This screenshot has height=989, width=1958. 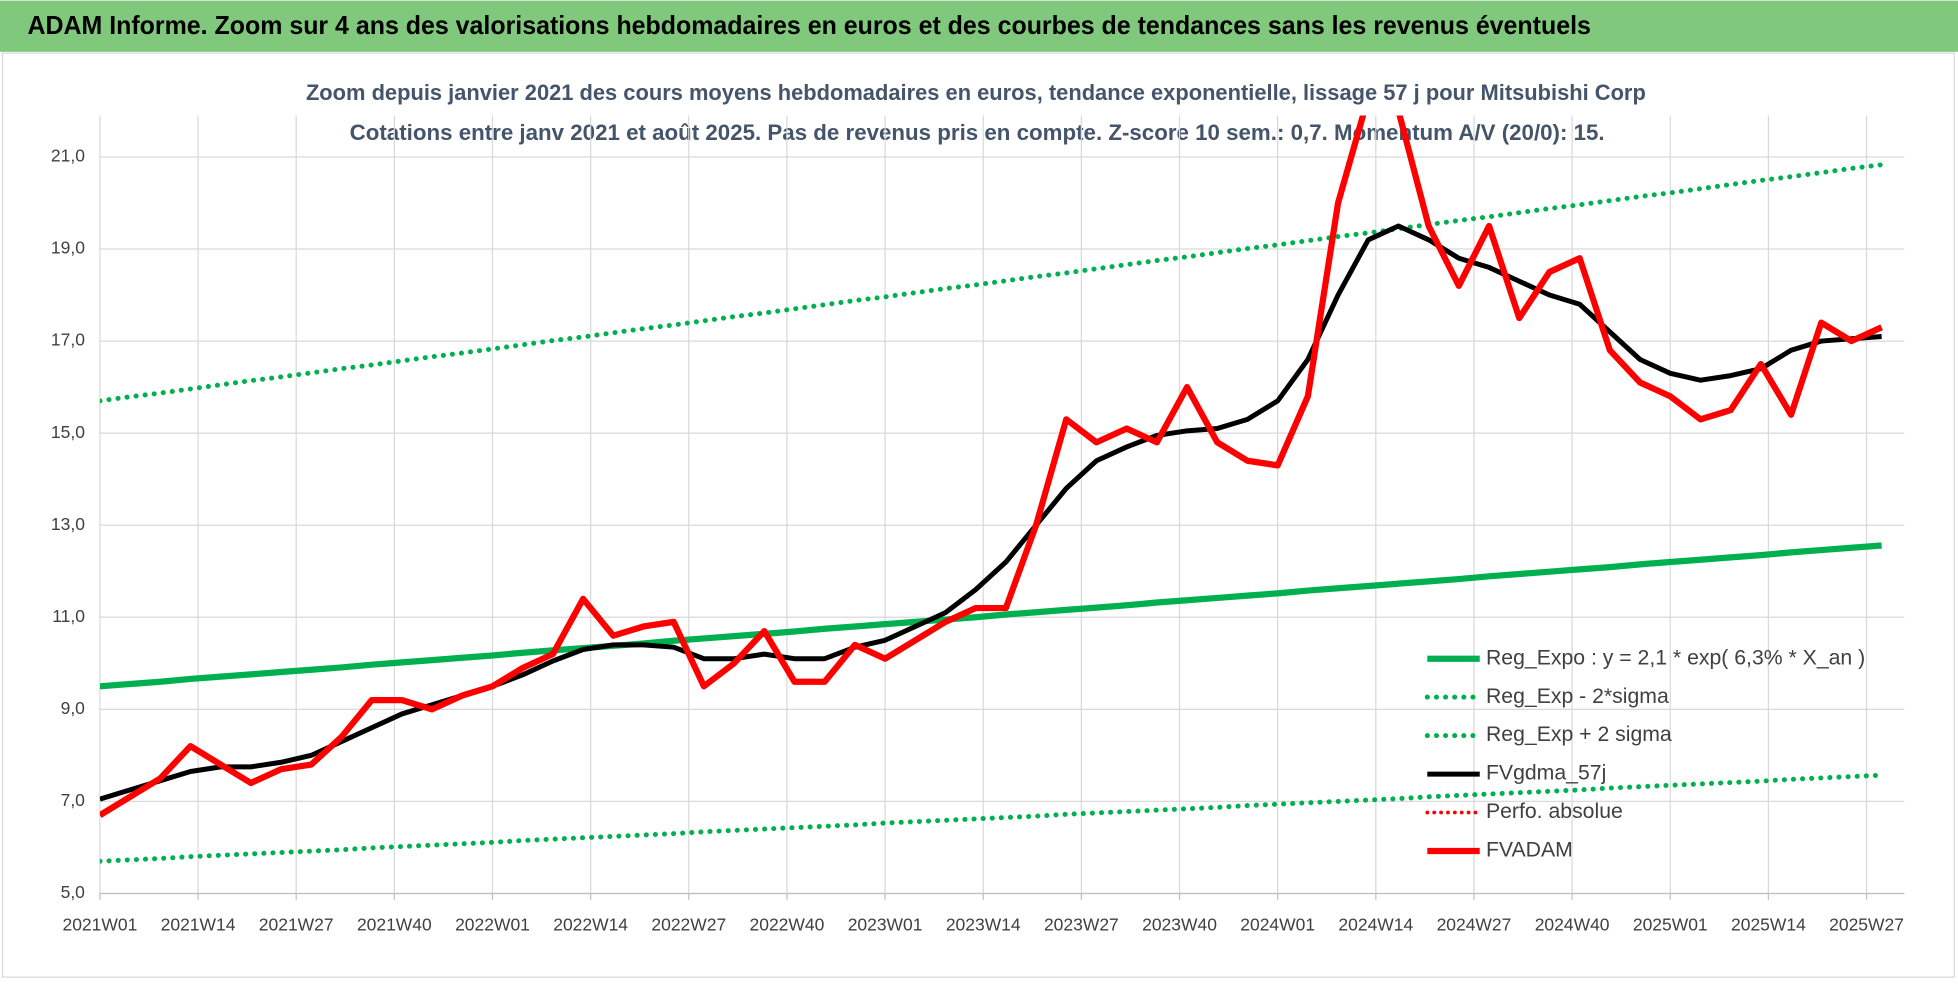 What do you see at coordinates (73, 892) in the screenshot?
I see `y-tick-label: 5,0` at bounding box center [73, 892].